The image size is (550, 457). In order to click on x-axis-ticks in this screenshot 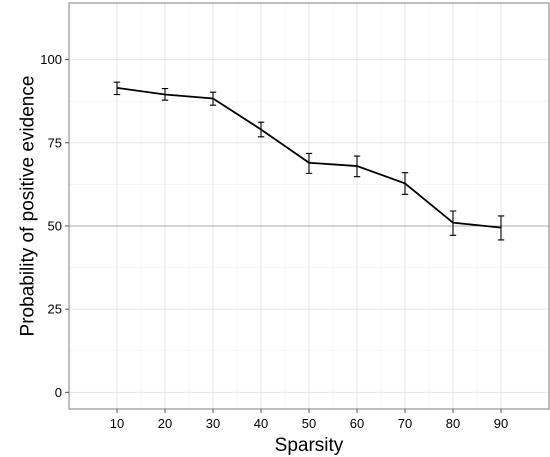, I will do `click(309, 411)`.